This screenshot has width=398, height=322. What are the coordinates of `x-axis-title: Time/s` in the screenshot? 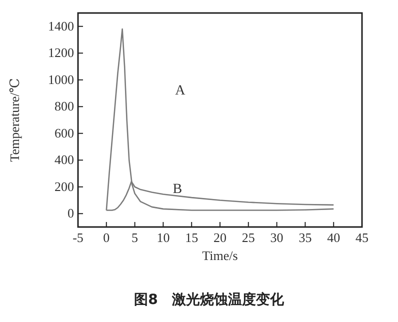 It's located at (220, 255).